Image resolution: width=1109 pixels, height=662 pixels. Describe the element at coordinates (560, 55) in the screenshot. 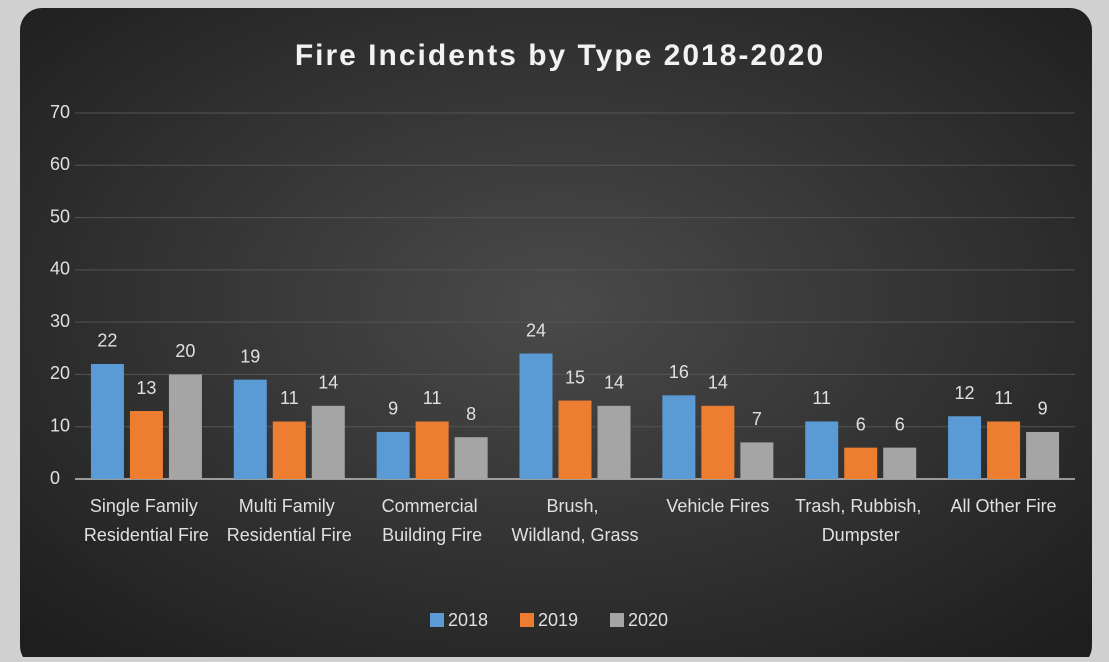

I see `chart-title: Fire Incidents by Type 2018-2020` at that location.